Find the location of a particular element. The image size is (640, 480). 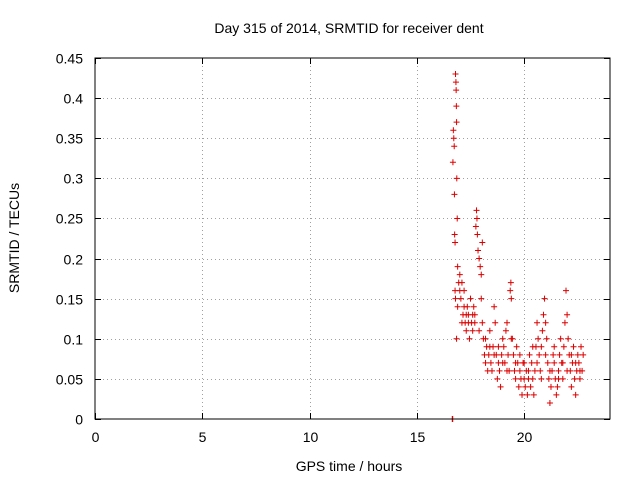

x-tick-label: 10 is located at coordinates (311, 437).